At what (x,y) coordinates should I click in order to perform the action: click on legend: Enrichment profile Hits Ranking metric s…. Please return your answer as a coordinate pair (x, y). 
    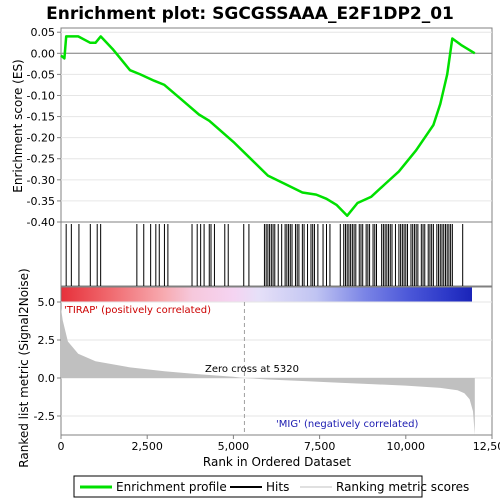
    Looking at the image, I should click on (271, 486).